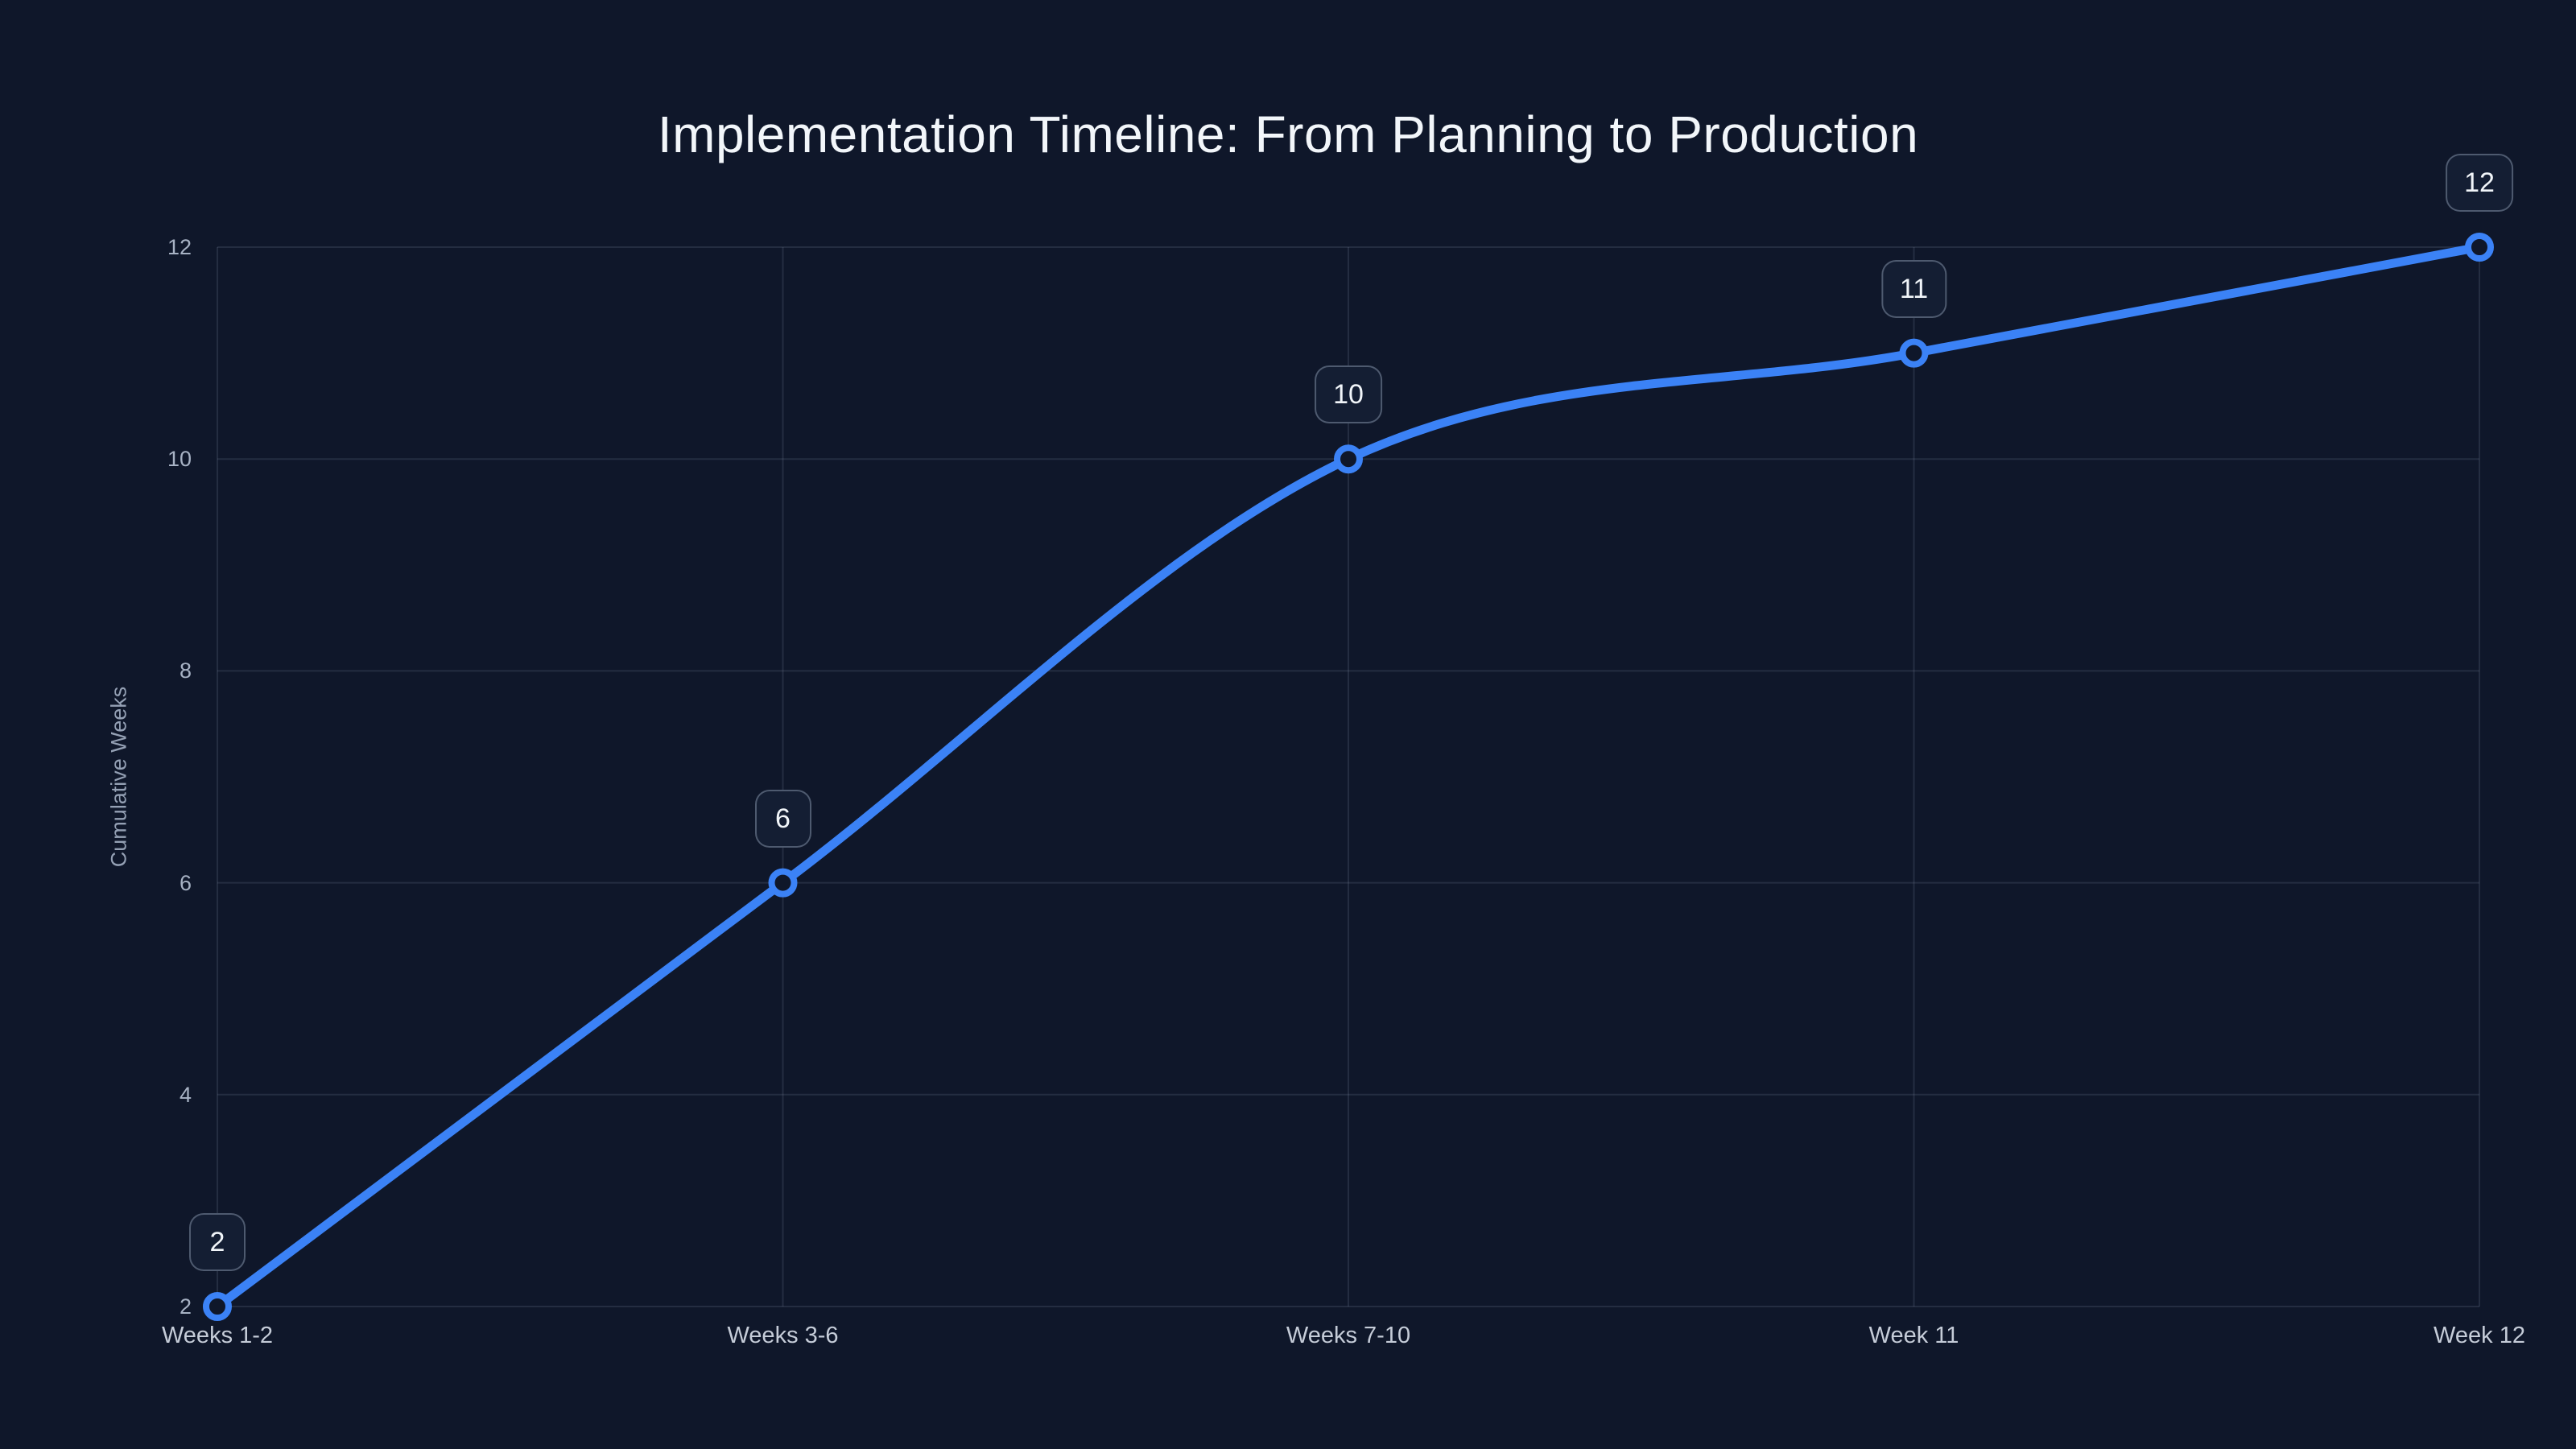 The width and height of the screenshot is (2576, 1449). Describe the element at coordinates (1348, 394) in the screenshot. I see `data-label-badge: 10` at that location.